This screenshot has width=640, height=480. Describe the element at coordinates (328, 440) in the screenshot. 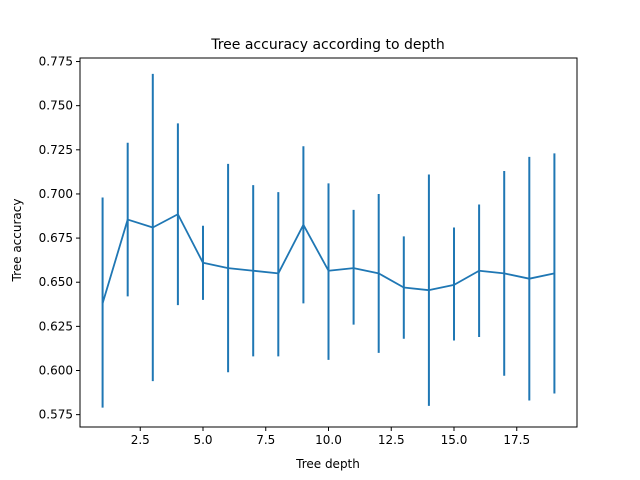

I see `x-tick-label: 10.0` at that location.